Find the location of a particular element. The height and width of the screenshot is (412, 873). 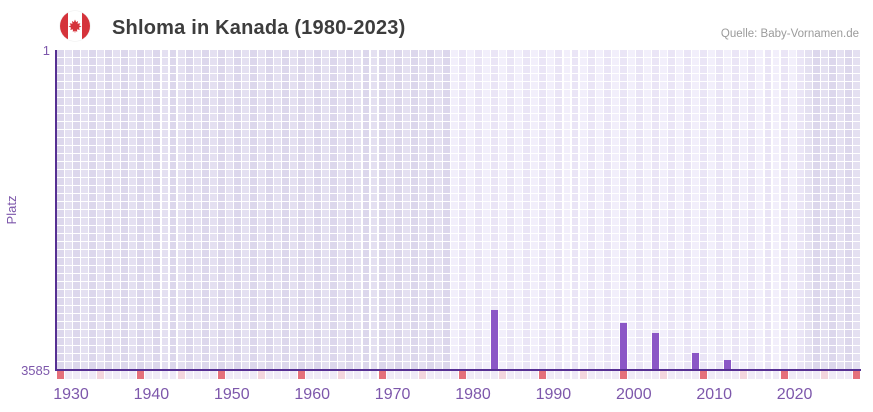

x-axis-label-1930: 1930 is located at coordinates (71, 394).